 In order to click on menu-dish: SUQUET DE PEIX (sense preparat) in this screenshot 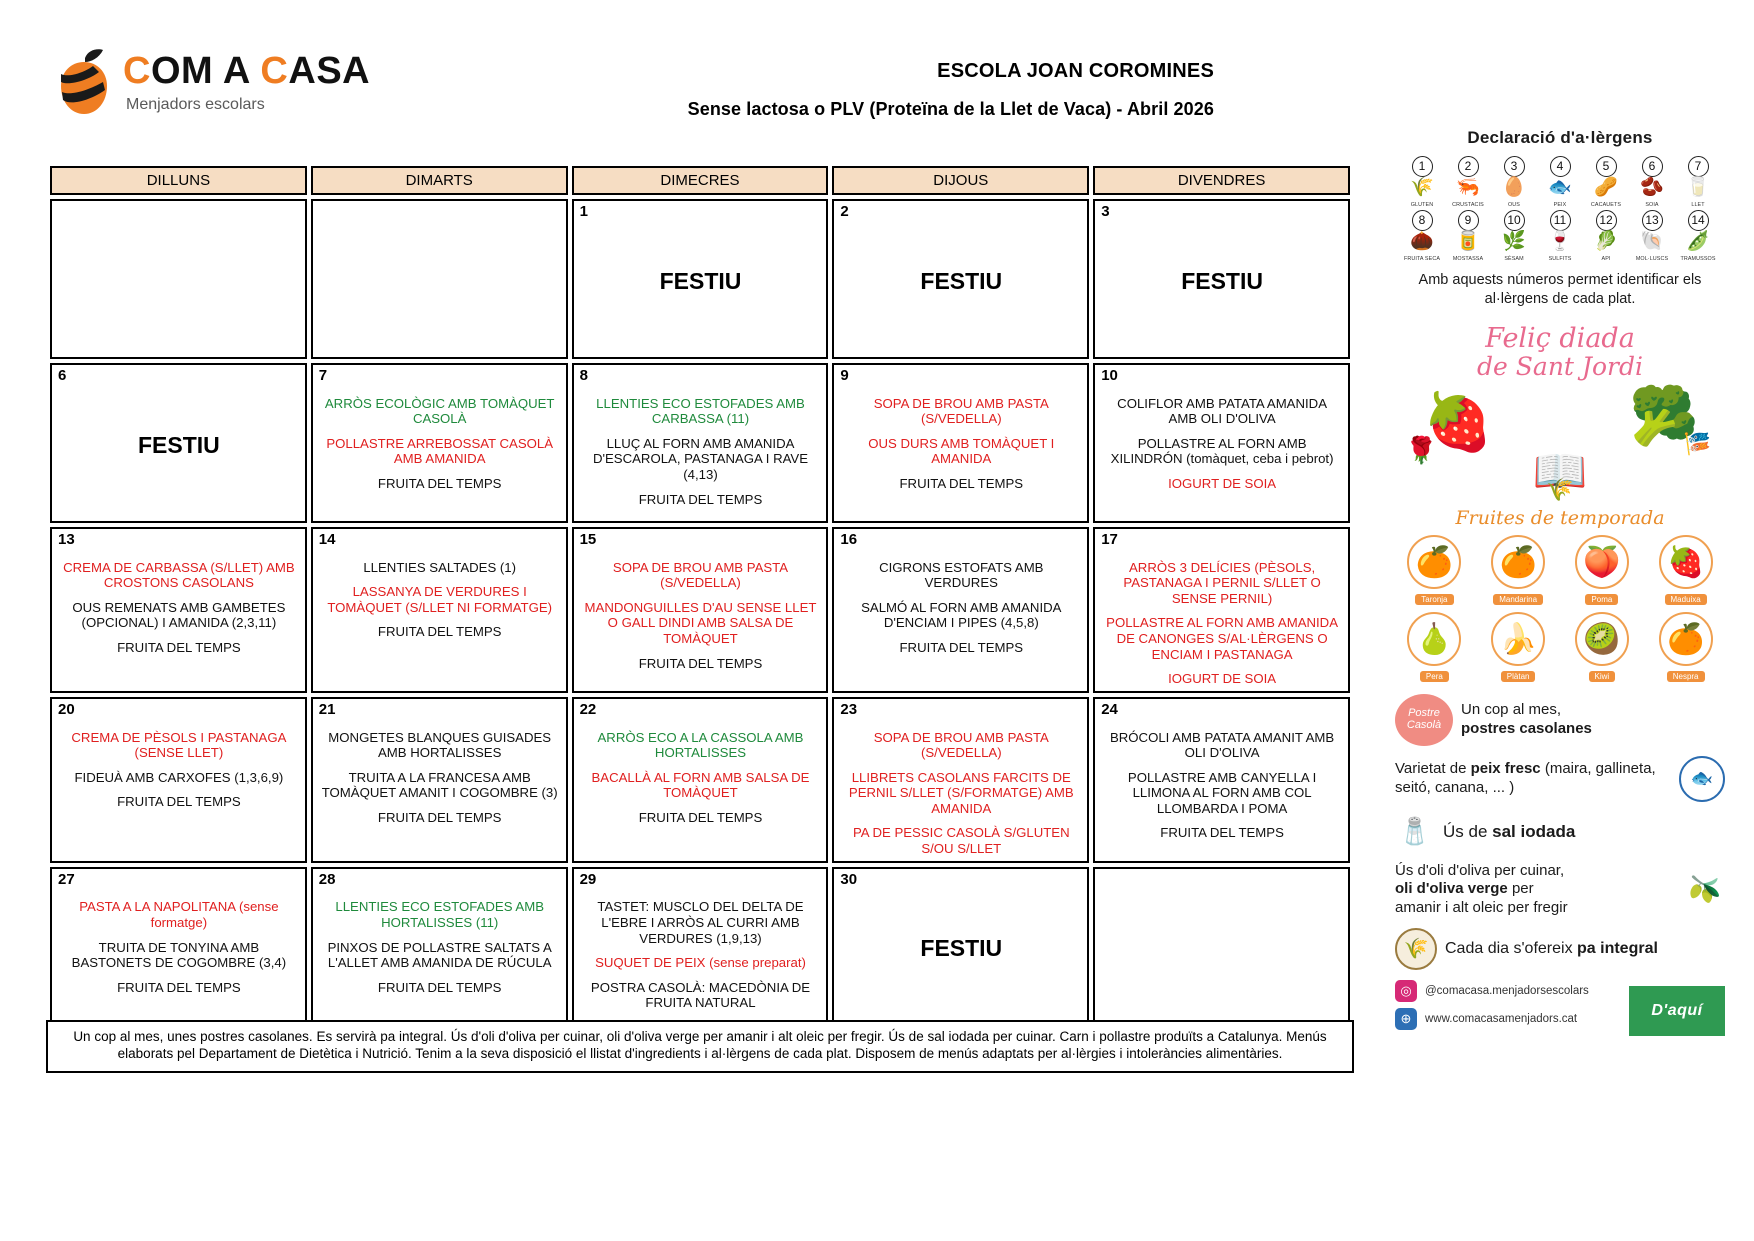, I will do `click(700, 963)`.